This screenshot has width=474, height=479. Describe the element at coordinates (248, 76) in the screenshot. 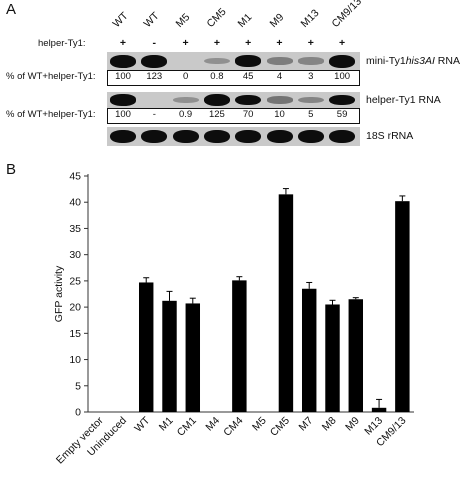

I see `pct-value: 45` at that location.